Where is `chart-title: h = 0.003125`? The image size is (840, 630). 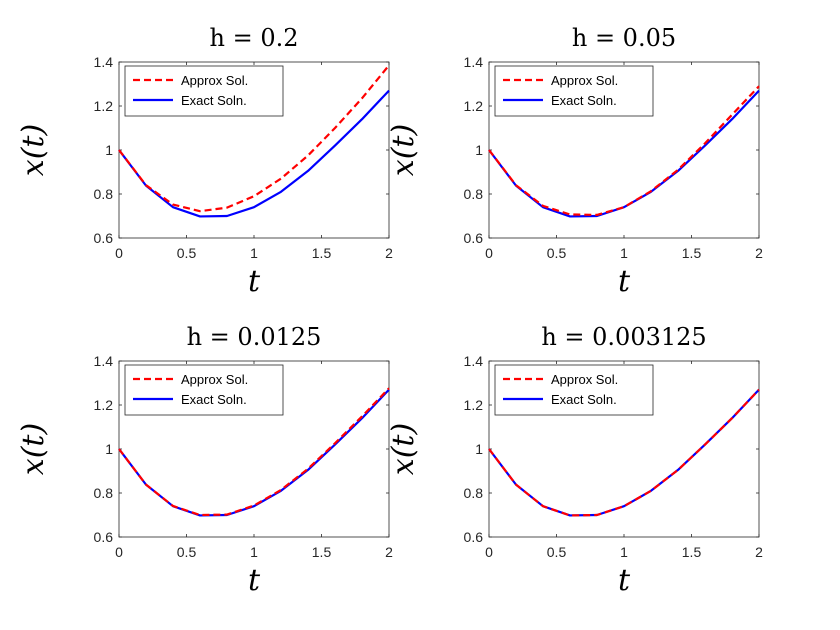 chart-title: h = 0.003125 is located at coordinates (623, 337).